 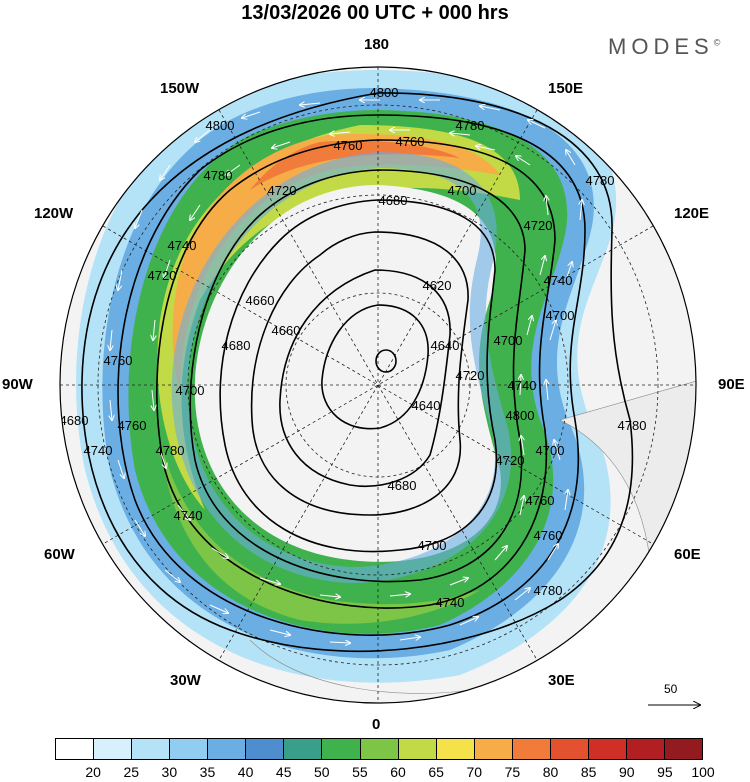 I want to click on colorbar-tick-label: 55, so click(x=360, y=772).